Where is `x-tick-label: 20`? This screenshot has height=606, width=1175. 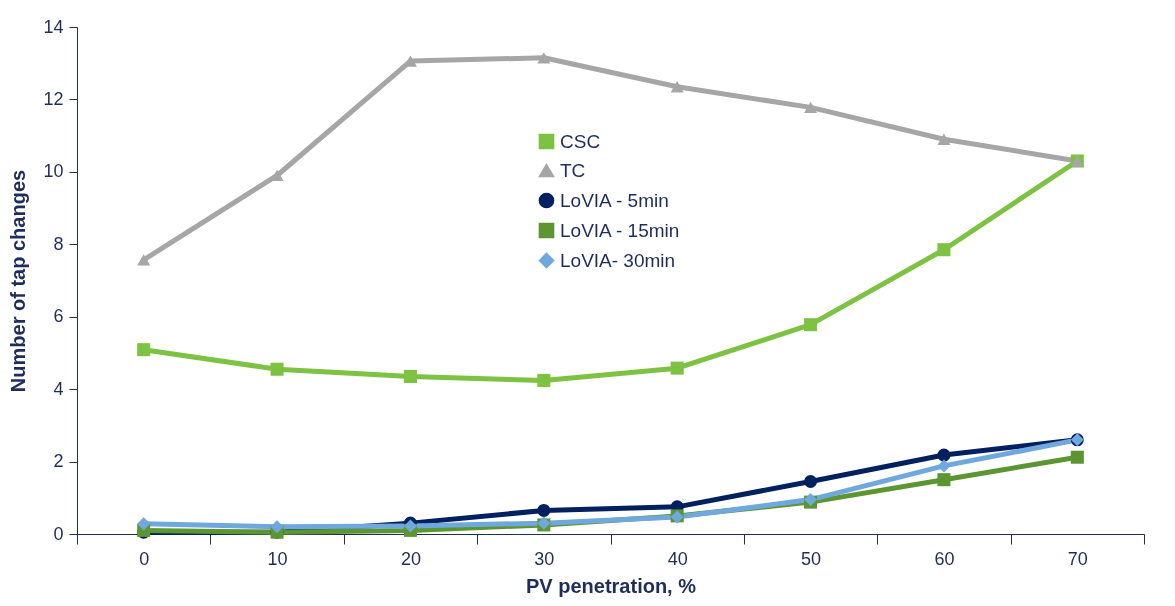
x-tick-label: 20 is located at coordinates (410, 558).